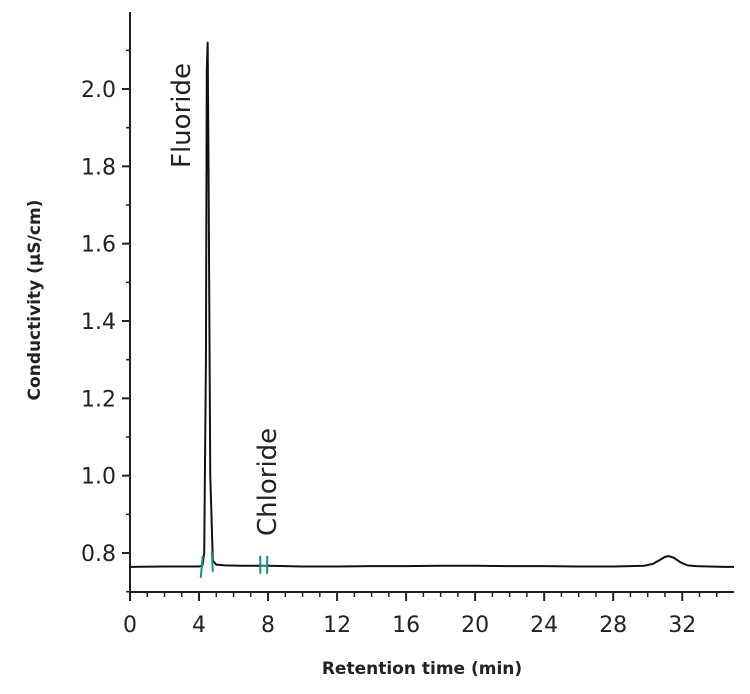 The image size is (750, 694). What do you see at coordinates (98, 322) in the screenshot?
I see `y-tick-label: 1.4` at bounding box center [98, 322].